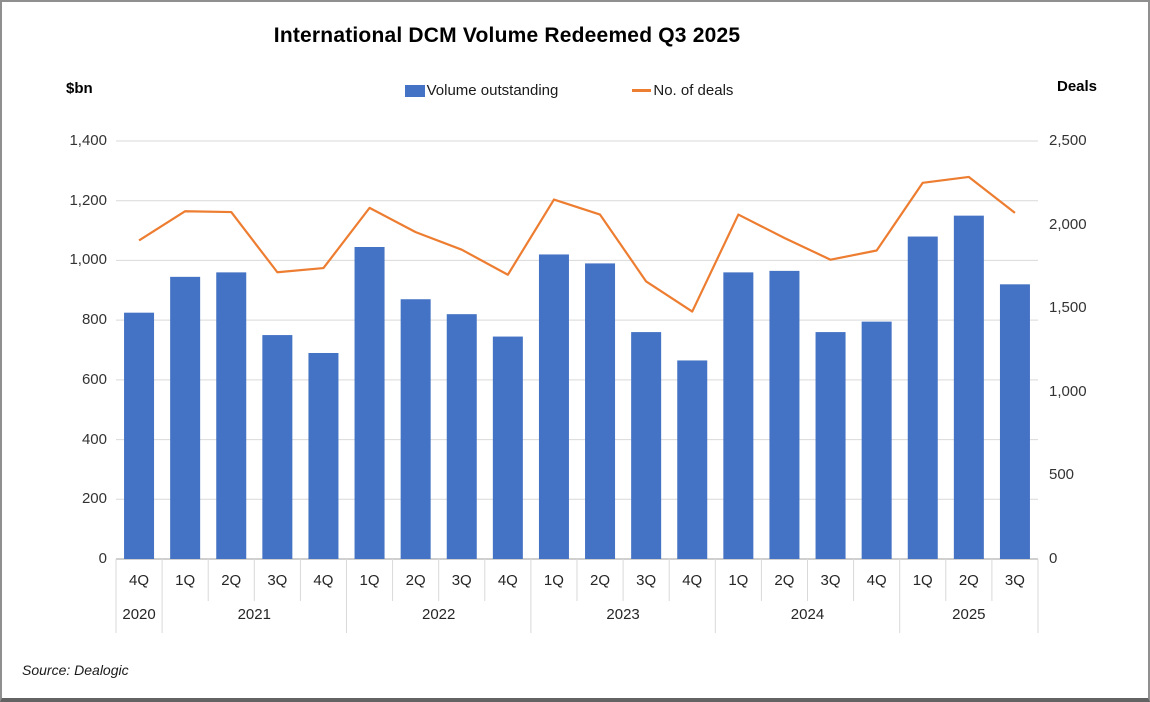 This screenshot has width=1150, height=702. What do you see at coordinates (623, 614) in the screenshot?
I see `year-label: 2023` at bounding box center [623, 614].